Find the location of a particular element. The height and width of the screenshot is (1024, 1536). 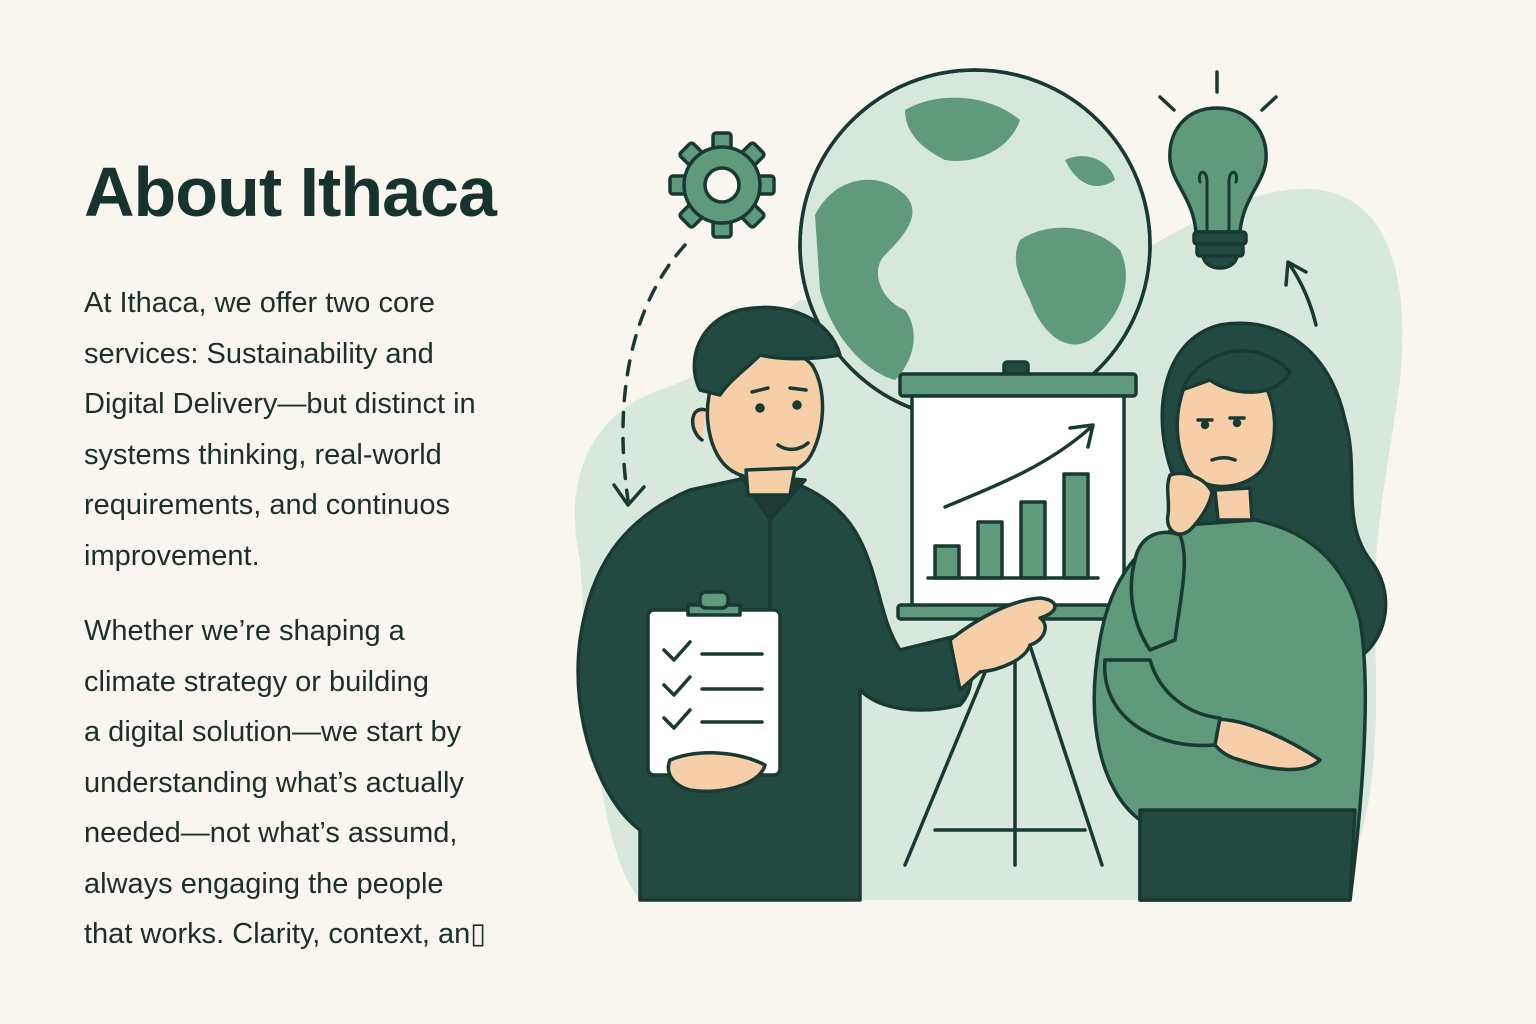

curved-arrow is located at coordinates (1303, 295).